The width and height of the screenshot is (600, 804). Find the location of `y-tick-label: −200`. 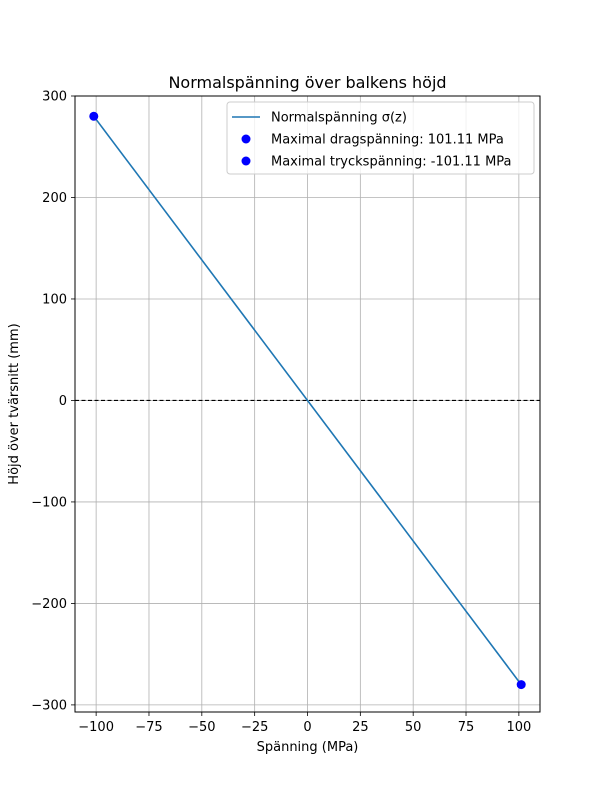

y-tick-label: −200 is located at coordinates (49, 604).